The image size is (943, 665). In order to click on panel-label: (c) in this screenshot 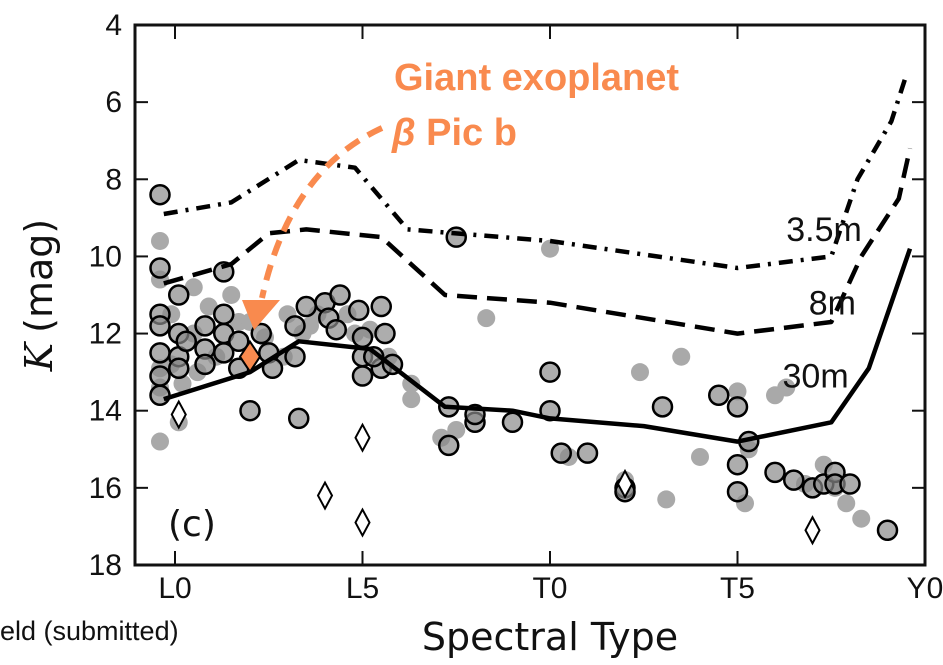, I will do `click(192, 524)`.